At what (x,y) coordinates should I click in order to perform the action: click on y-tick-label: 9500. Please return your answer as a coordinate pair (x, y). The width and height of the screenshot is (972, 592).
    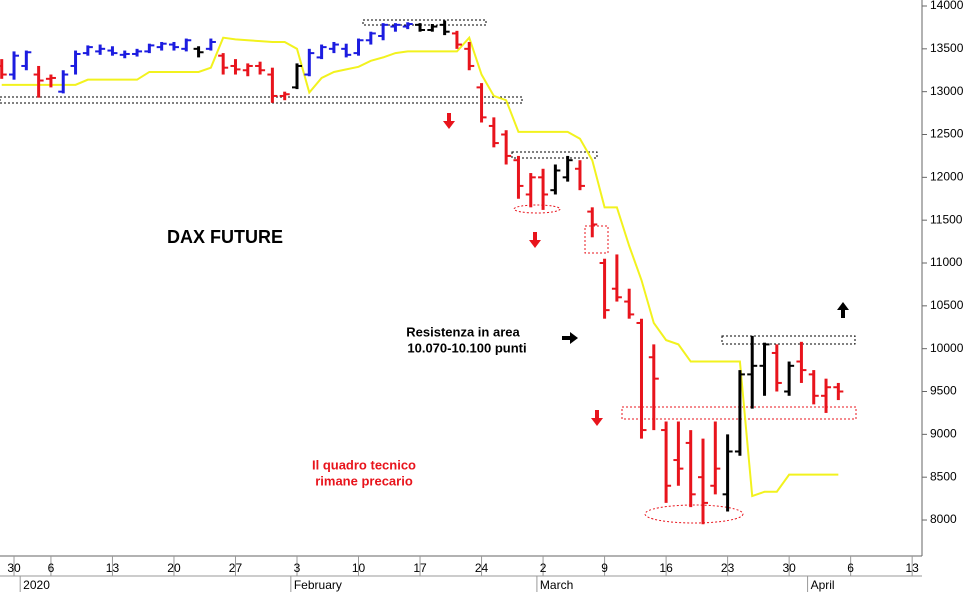
    Looking at the image, I should click on (943, 391).